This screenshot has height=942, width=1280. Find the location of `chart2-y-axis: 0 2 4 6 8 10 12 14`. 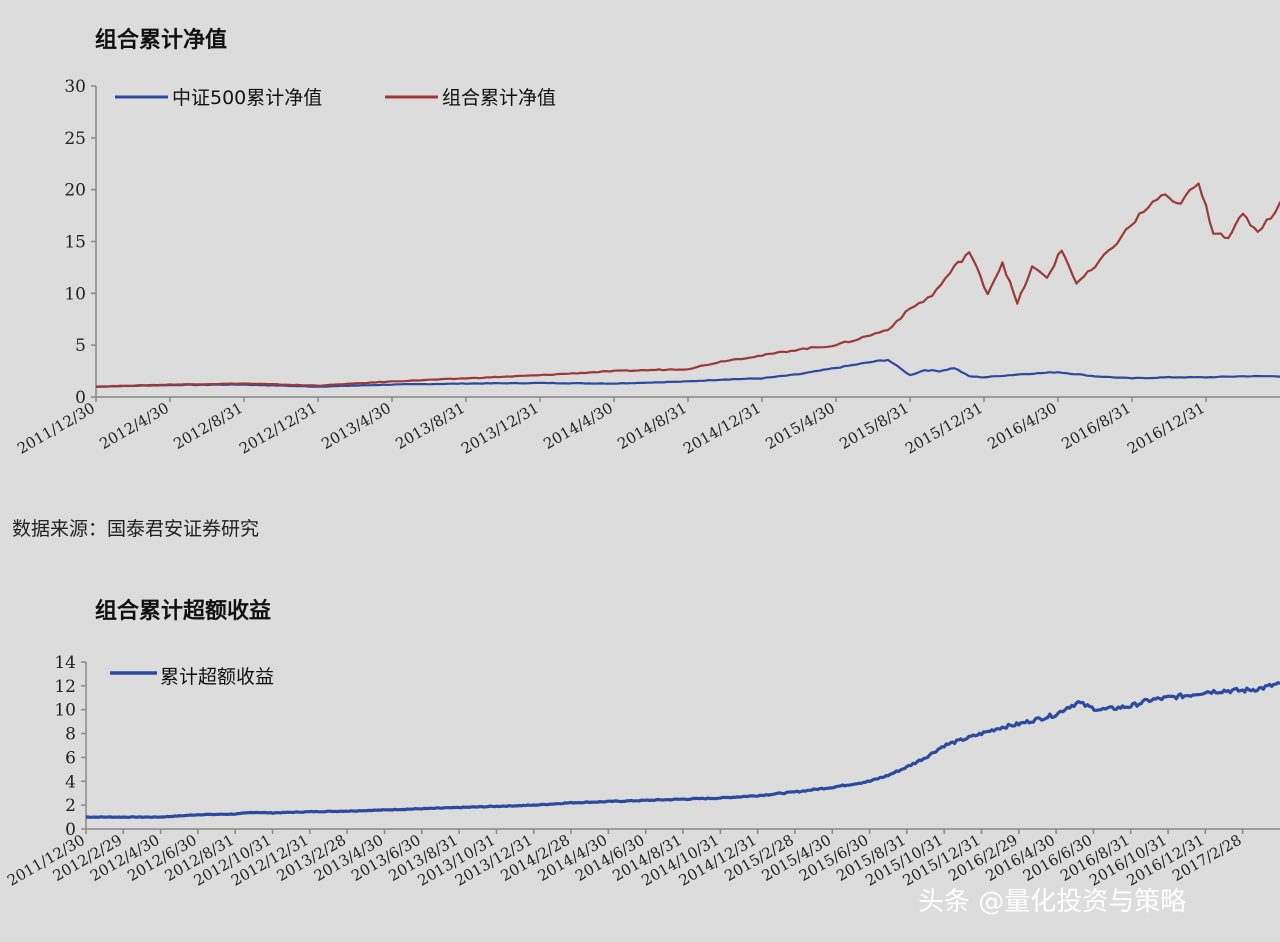

chart2-y-axis: 0 2 4 6 8 10 12 14 is located at coordinates (70, 746).